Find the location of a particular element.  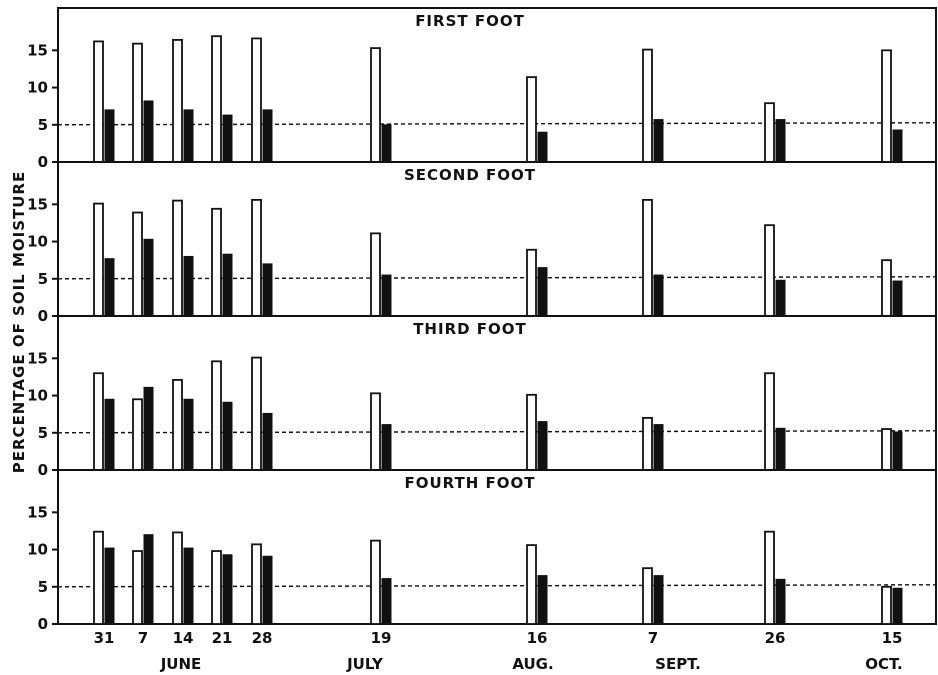

x-tick-label: 15 is located at coordinates (892, 638).